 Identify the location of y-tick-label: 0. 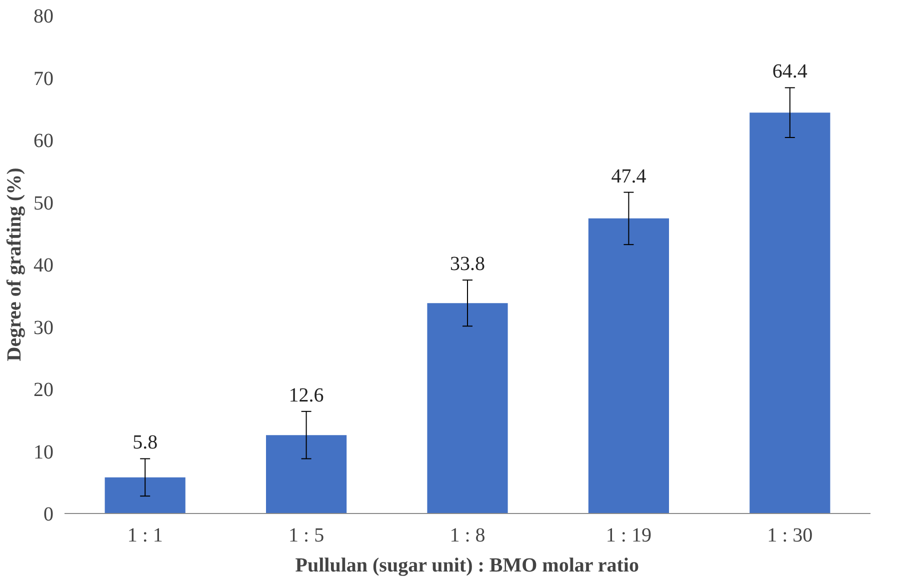
(49, 515).